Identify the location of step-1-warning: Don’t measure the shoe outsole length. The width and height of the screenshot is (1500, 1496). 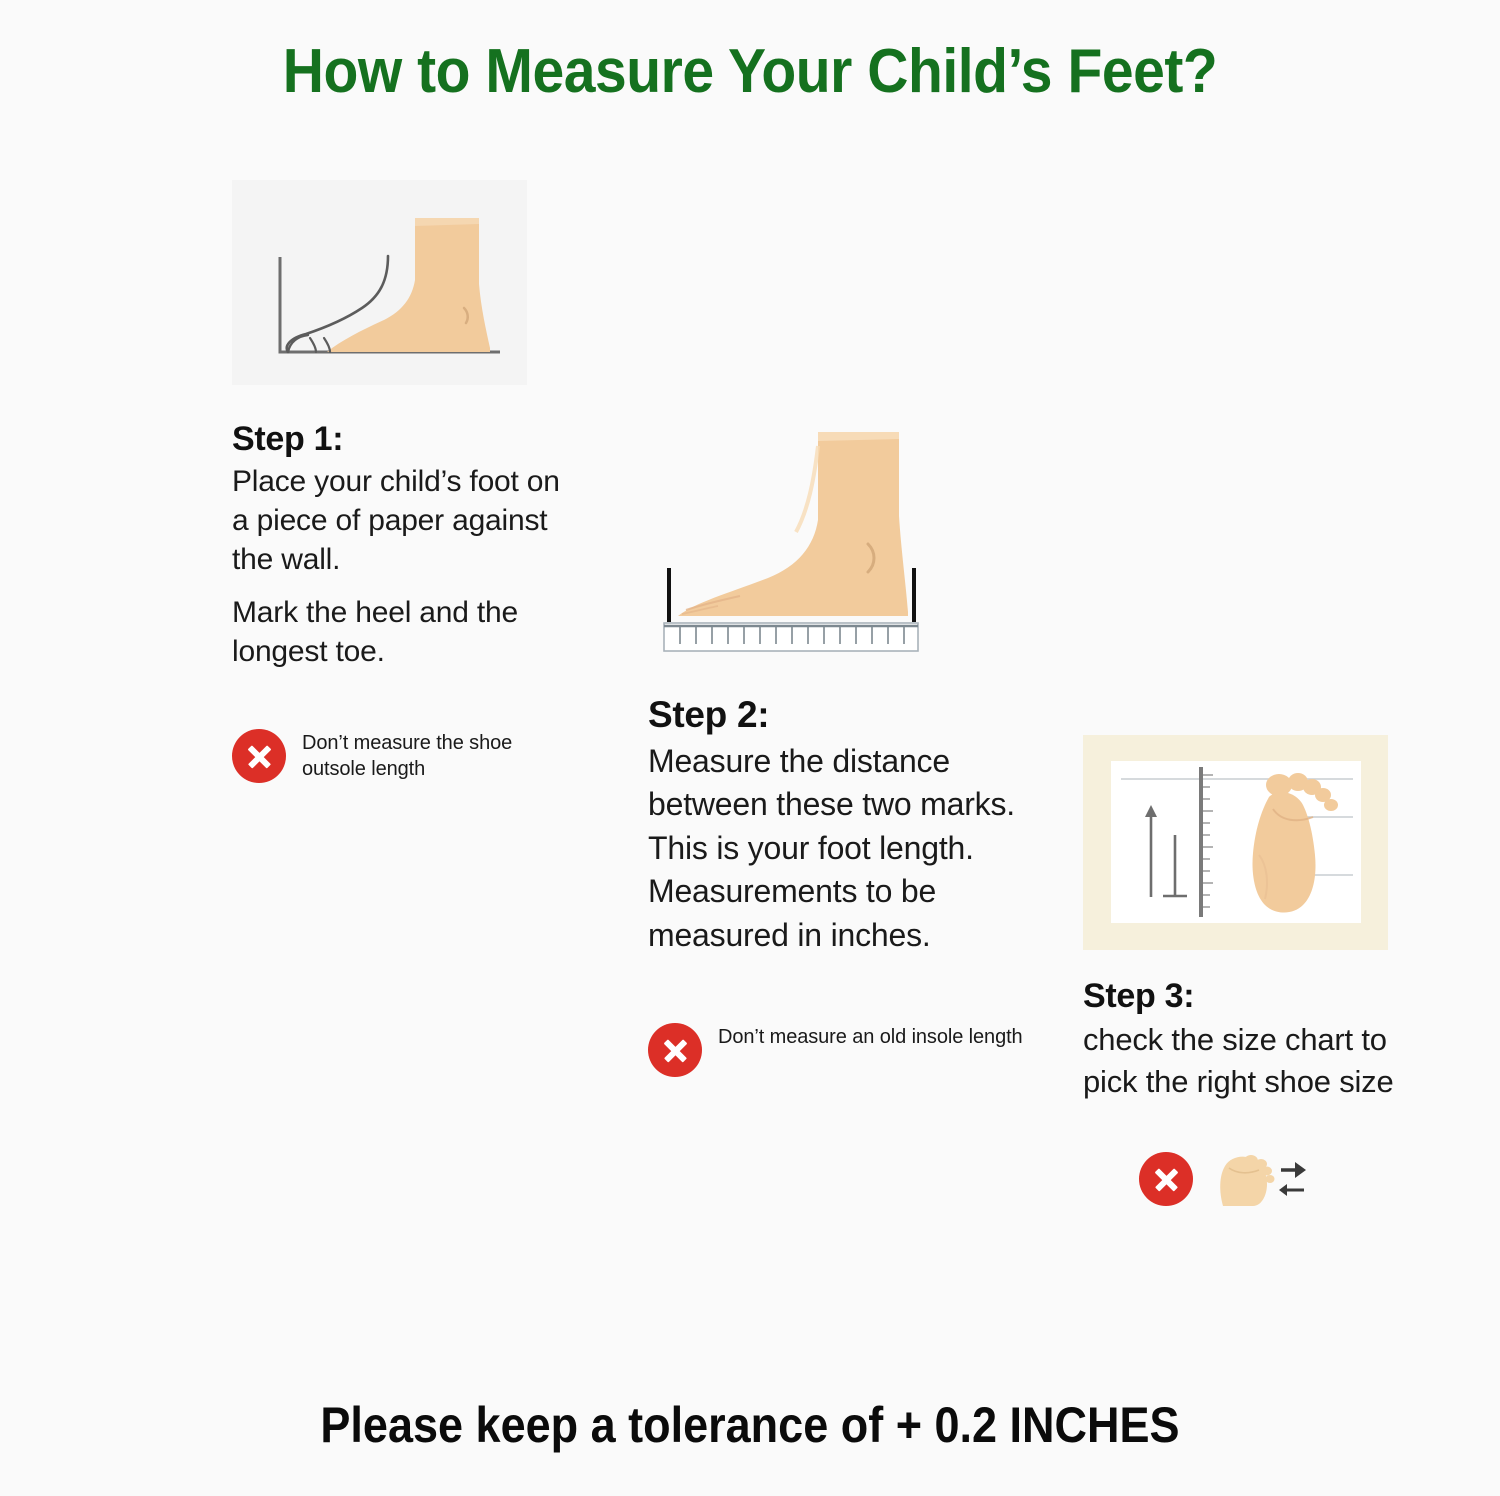
(397, 756).